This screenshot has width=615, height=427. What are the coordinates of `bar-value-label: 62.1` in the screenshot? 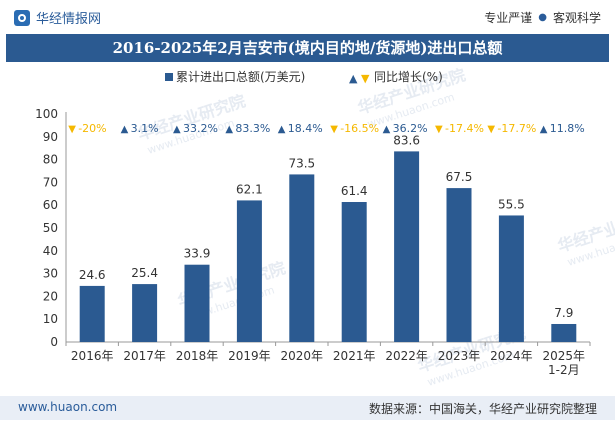 It's located at (249, 189).